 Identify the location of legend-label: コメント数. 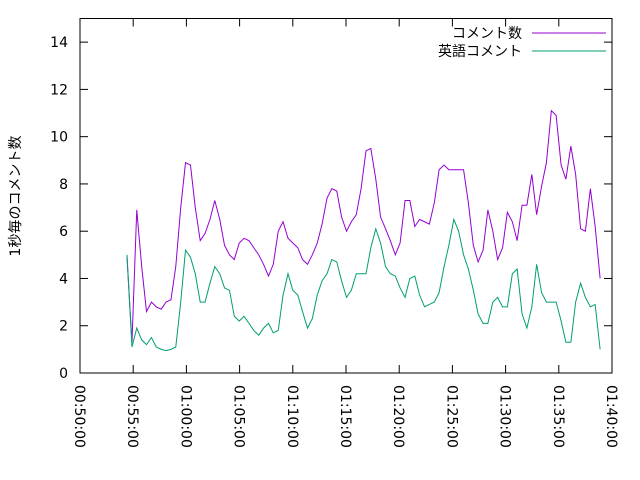
(487, 34).